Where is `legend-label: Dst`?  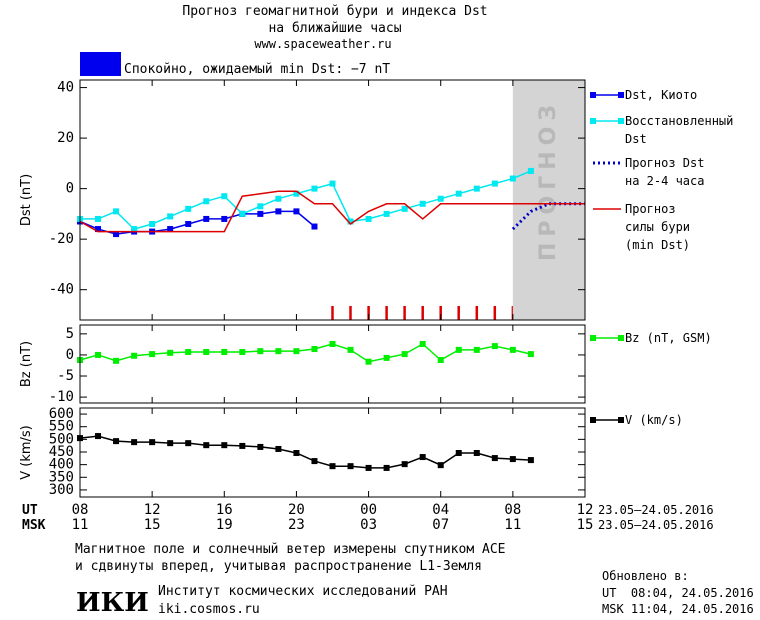 legend-label: Dst is located at coordinates (636, 139).